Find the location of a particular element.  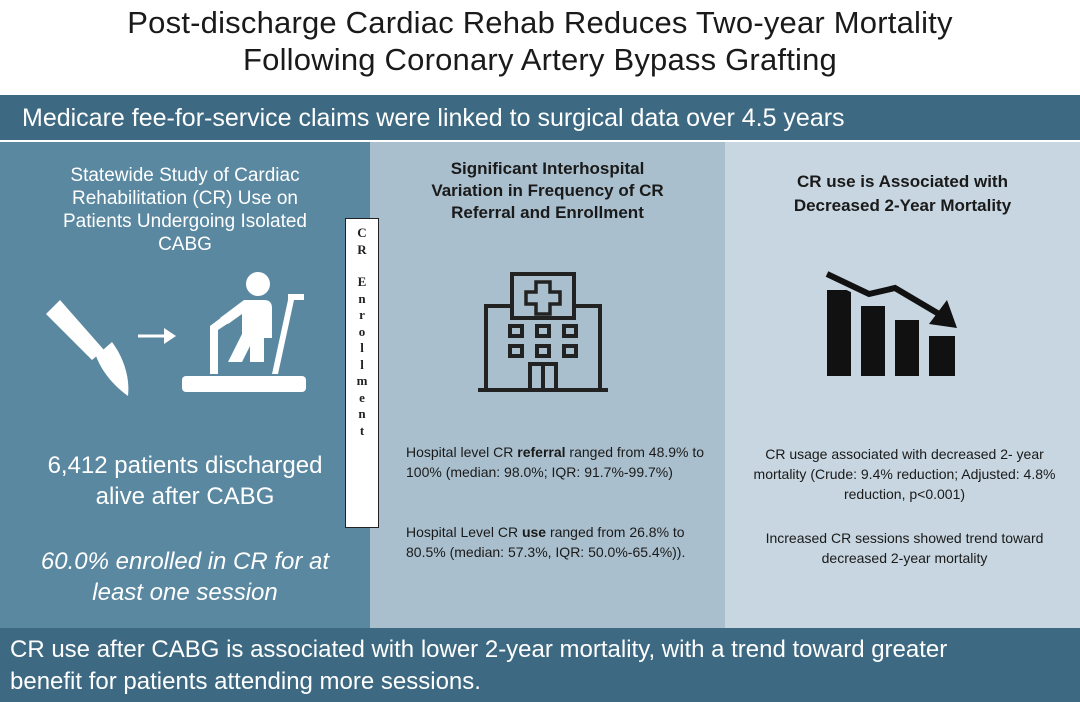

left-heading-line: Statewide Study of Cardiac is located at coordinates (185, 175).